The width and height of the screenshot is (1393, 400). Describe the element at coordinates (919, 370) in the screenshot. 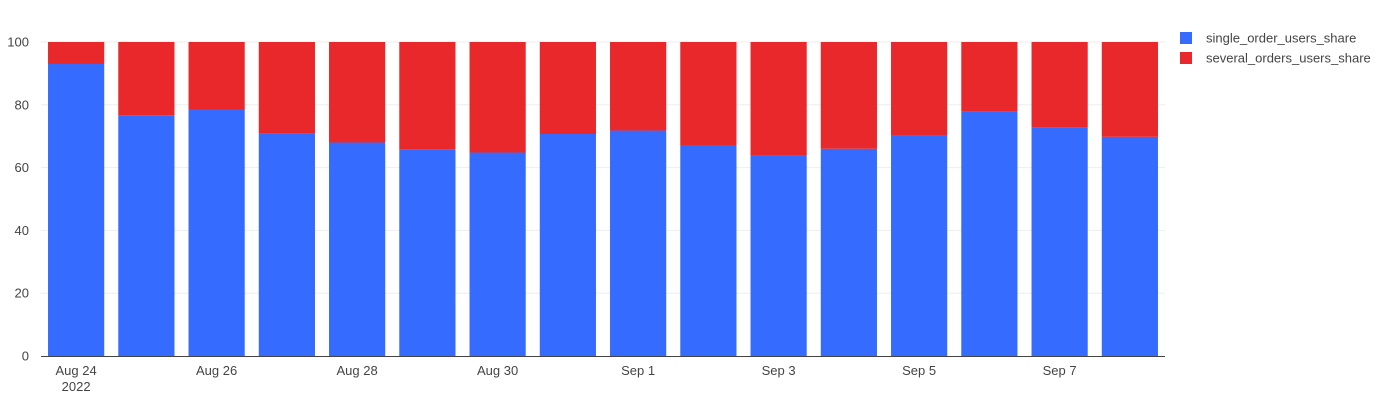

I see `x-tick-label: Sep 5` at that location.